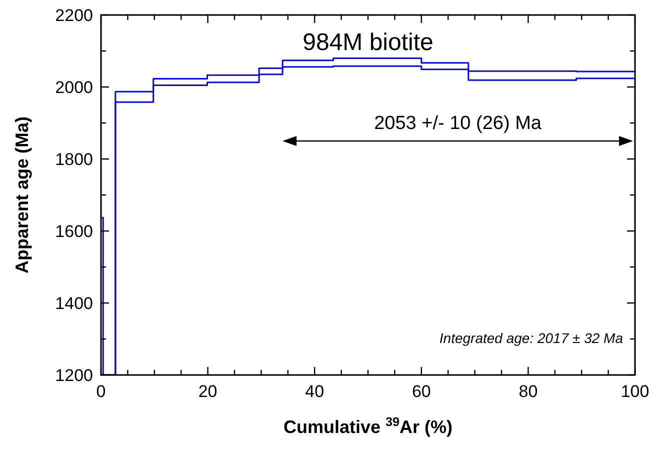  What do you see at coordinates (528, 391) in the screenshot?
I see `x-tick-label: 80` at bounding box center [528, 391].